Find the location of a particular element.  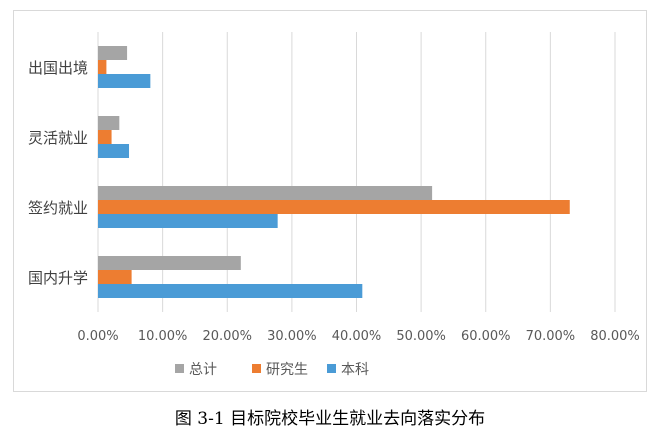

x-tick-label: 50.00% is located at coordinates (421, 336).